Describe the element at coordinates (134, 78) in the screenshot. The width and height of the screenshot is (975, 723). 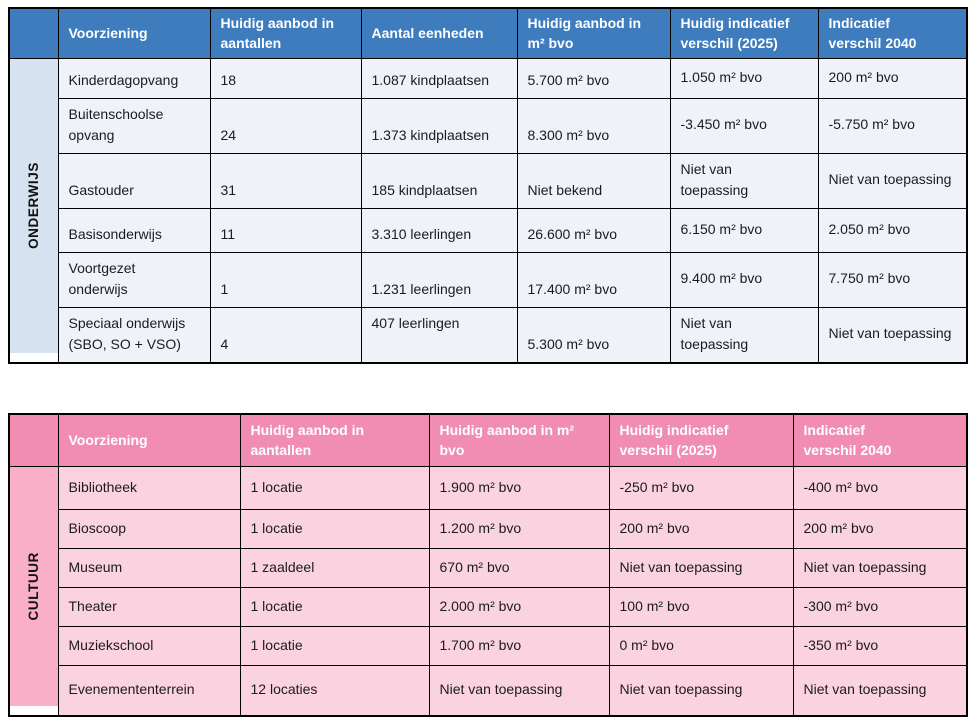
I see `table-cell: Kinderdagopvang` at that location.